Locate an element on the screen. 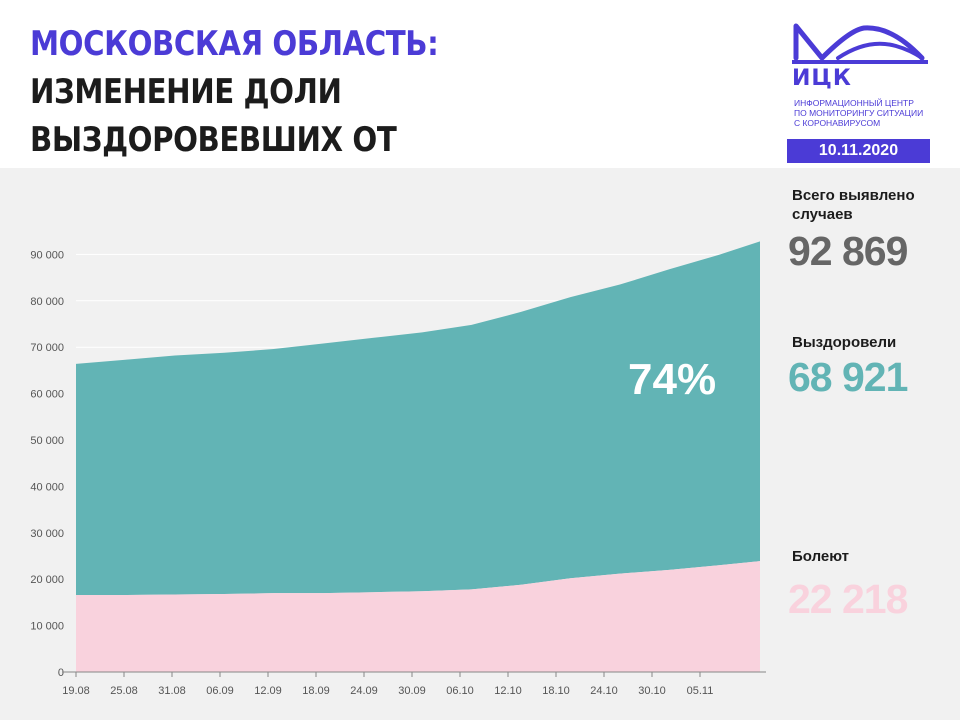  logo-subtitle-line: ПО МОНИТОРИНГУ СИТУАЦИИ is located at coordinates (859, 113).